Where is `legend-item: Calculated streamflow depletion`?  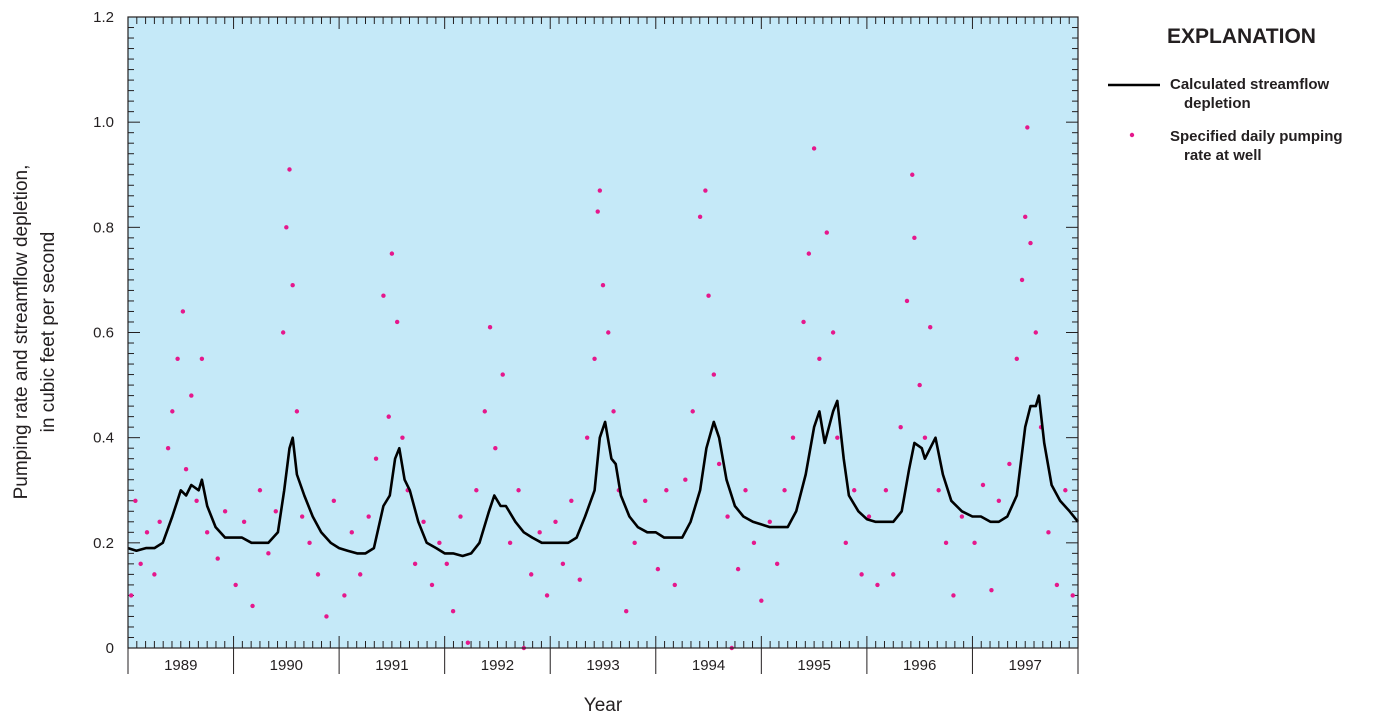 legend-item: Calculated streamflow depletion is located at coordinates (1245, 94).